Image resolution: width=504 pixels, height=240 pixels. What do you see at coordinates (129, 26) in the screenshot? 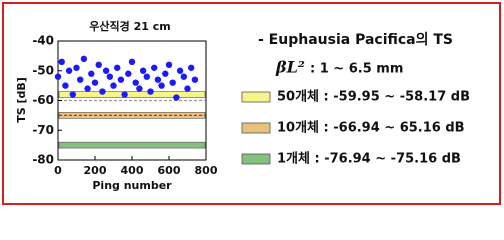
I see `chart-title: 우산직경 21 cm` at bounding box center [129, 26].